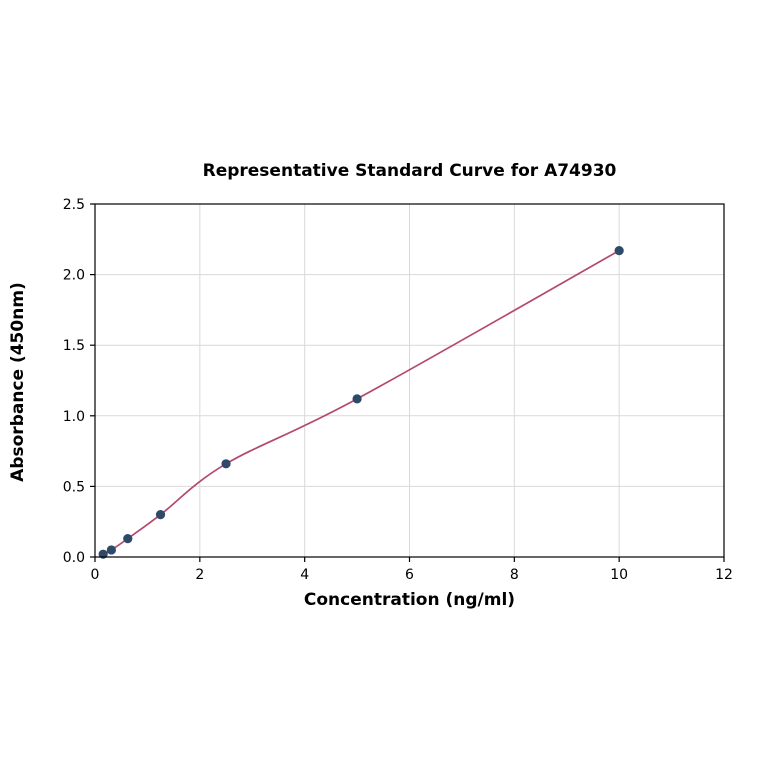  I want to click on x-tick-label: 6, so click(409, 575).